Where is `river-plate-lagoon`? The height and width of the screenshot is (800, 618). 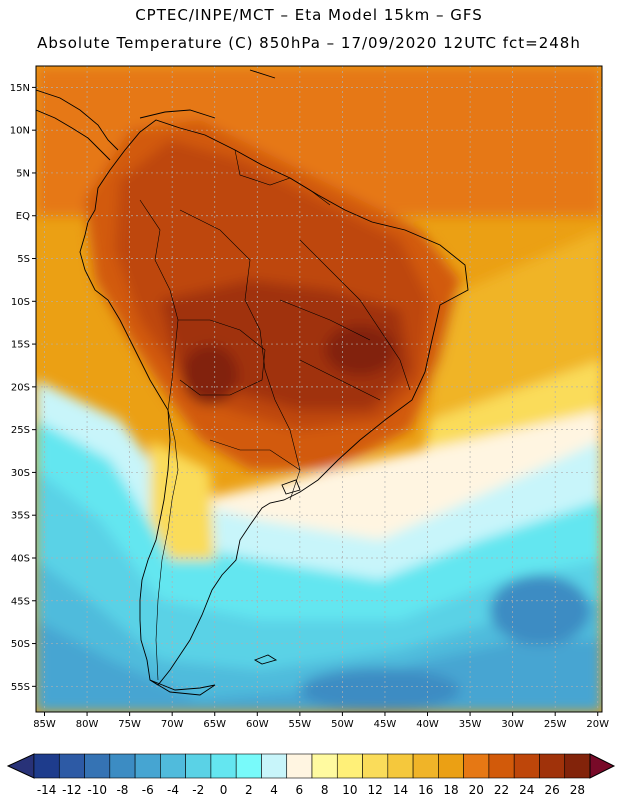 river-plate-lagoon is located at coordinates (291, 487).